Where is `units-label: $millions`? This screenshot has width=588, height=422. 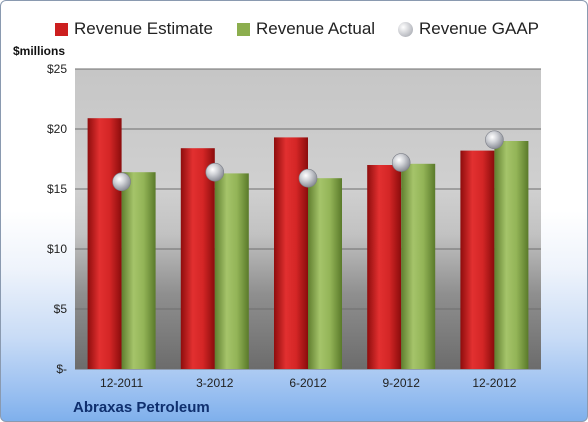
units-label: $millions is located at coordinates (39, 51).